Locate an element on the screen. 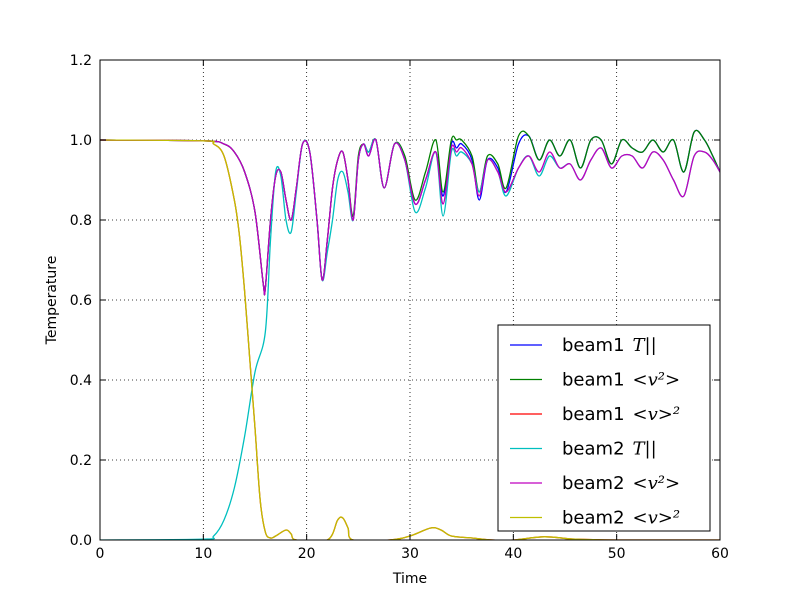  legend-entry: beam1 <v>² is located at coordinates (621, 414).